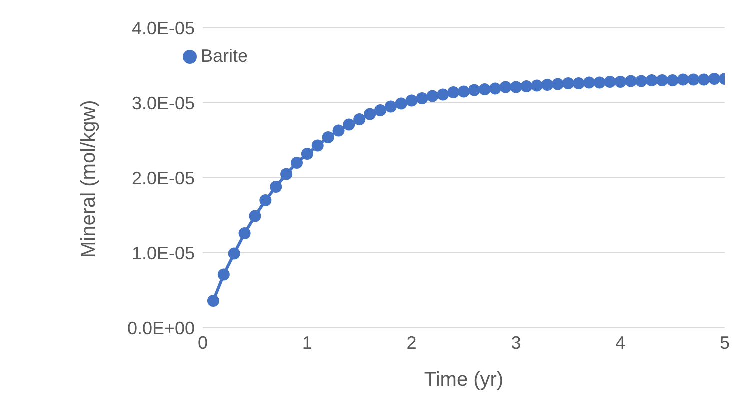 The height and width of the screenshot is (405, 753). What do you see at coordinates (224, 56) in the screenshot?
I see `legend-label: Barite` at bounding box center [224, 56].